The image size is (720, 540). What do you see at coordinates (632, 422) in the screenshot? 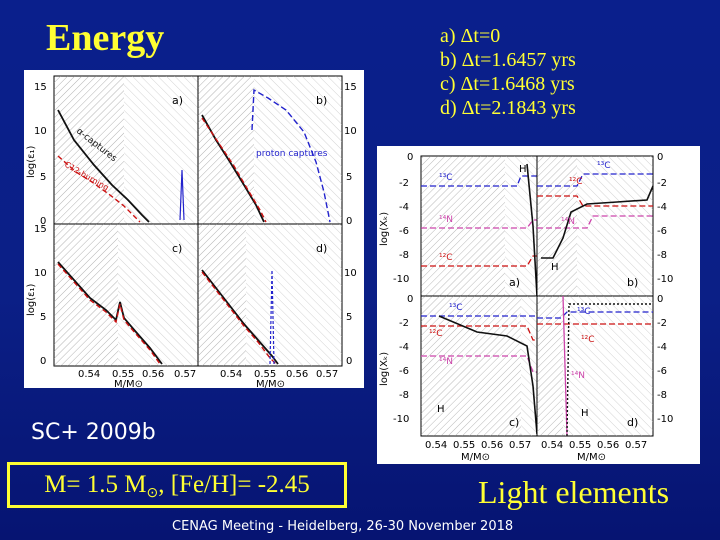
I see `abundance-panel-d-label: d)` at bounding box center [632, 422].